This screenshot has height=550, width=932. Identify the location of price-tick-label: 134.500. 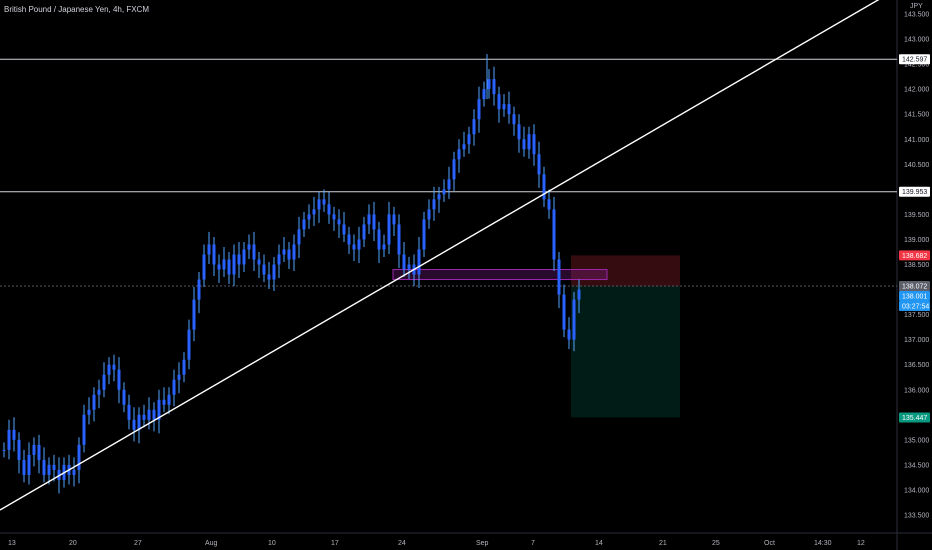
(916, 465).